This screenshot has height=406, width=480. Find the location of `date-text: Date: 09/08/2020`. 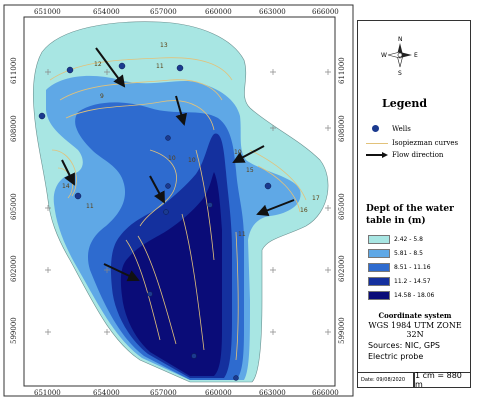

date-text: Date: 09/08/2020 is located at coordinates (383, 380).